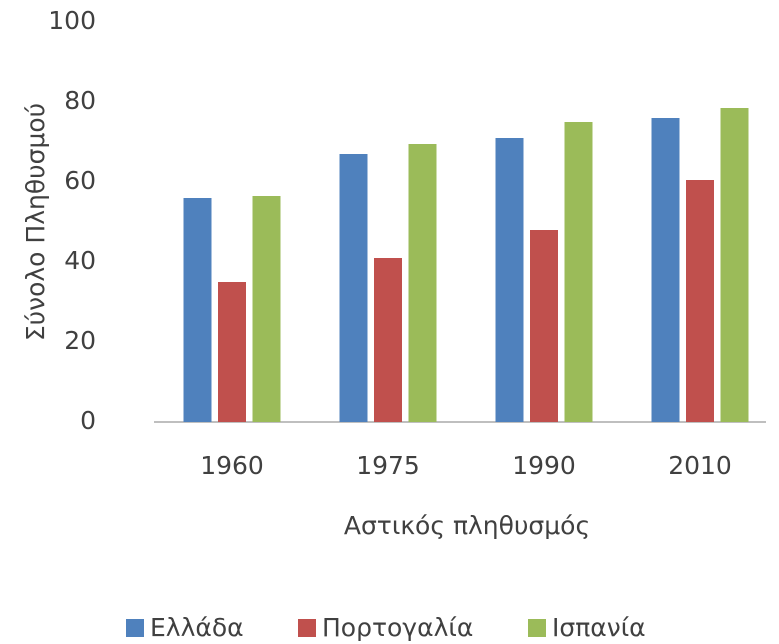 The width and height of the screenshot is (779, 644). I want to click on x-tick-label: 1960, so click(232, 465).